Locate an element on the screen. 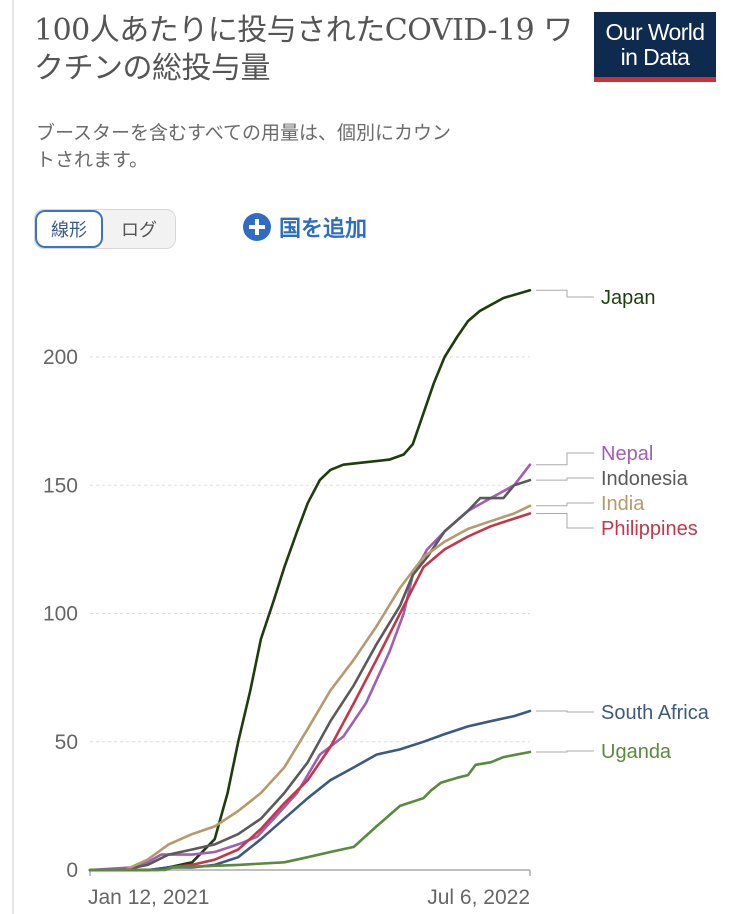  leader-line-philippines is located at coordinates (565, 521).